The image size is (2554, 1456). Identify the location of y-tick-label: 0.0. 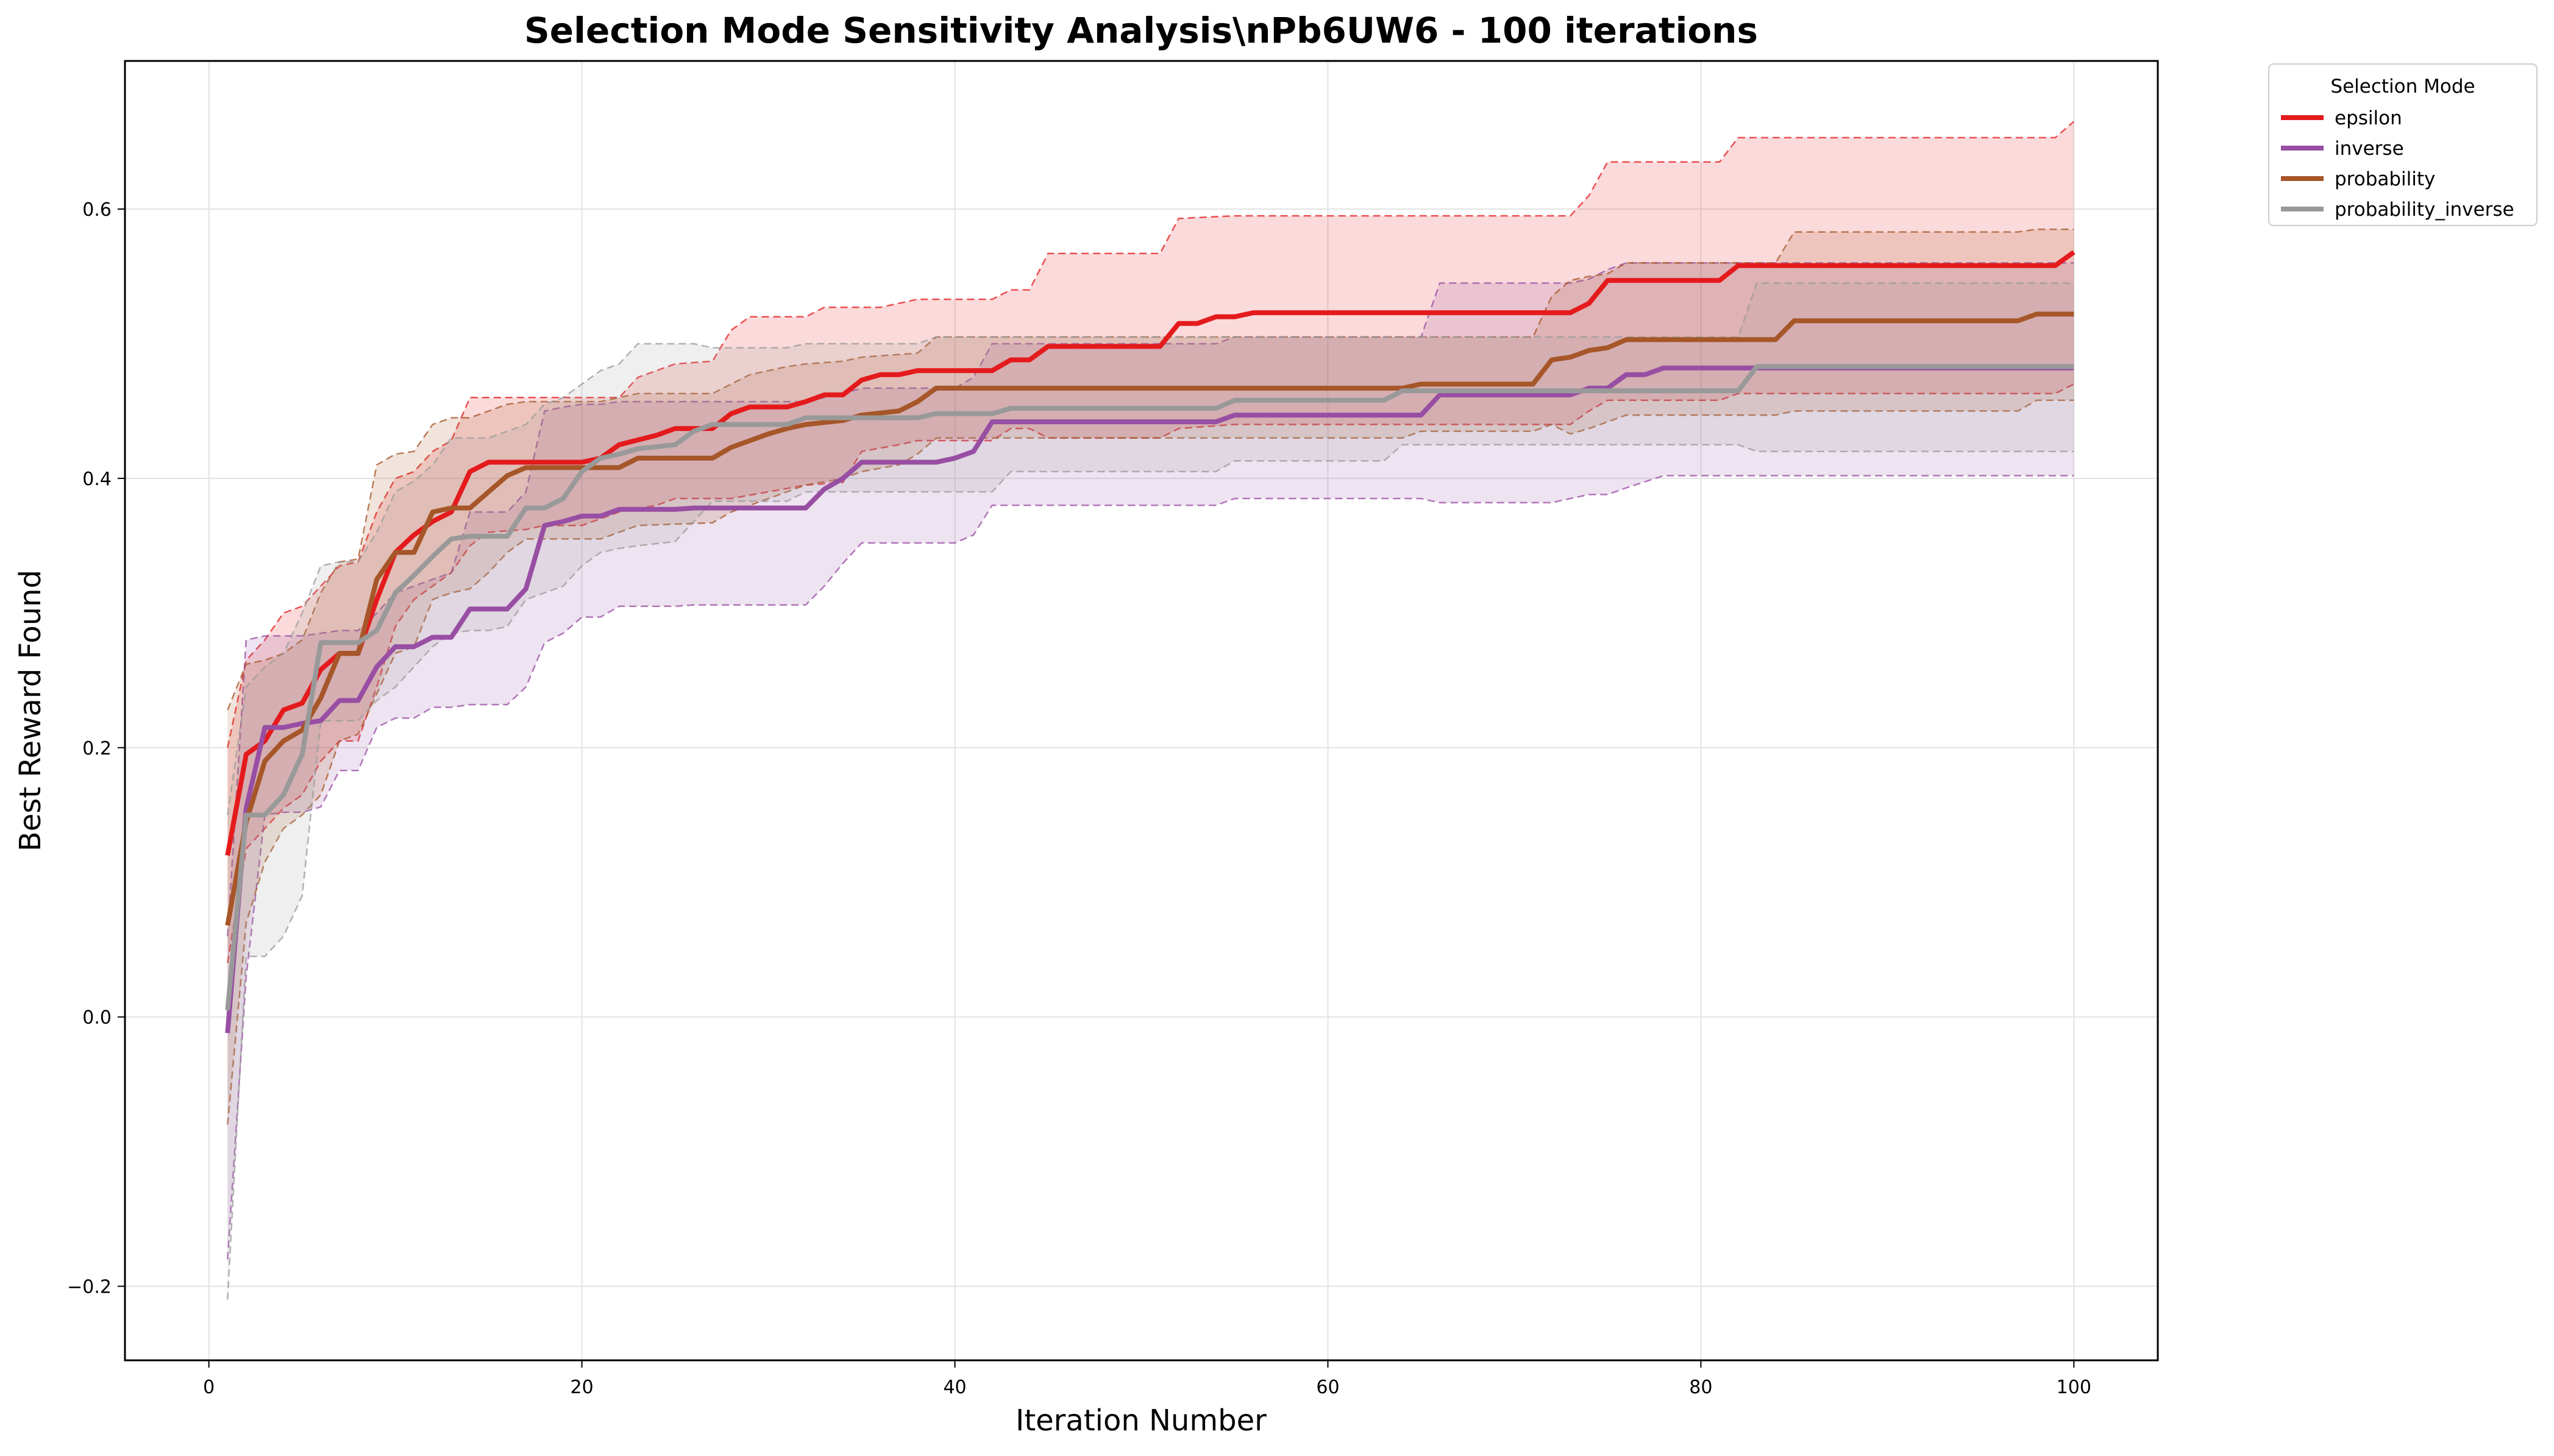
(97, 1018).